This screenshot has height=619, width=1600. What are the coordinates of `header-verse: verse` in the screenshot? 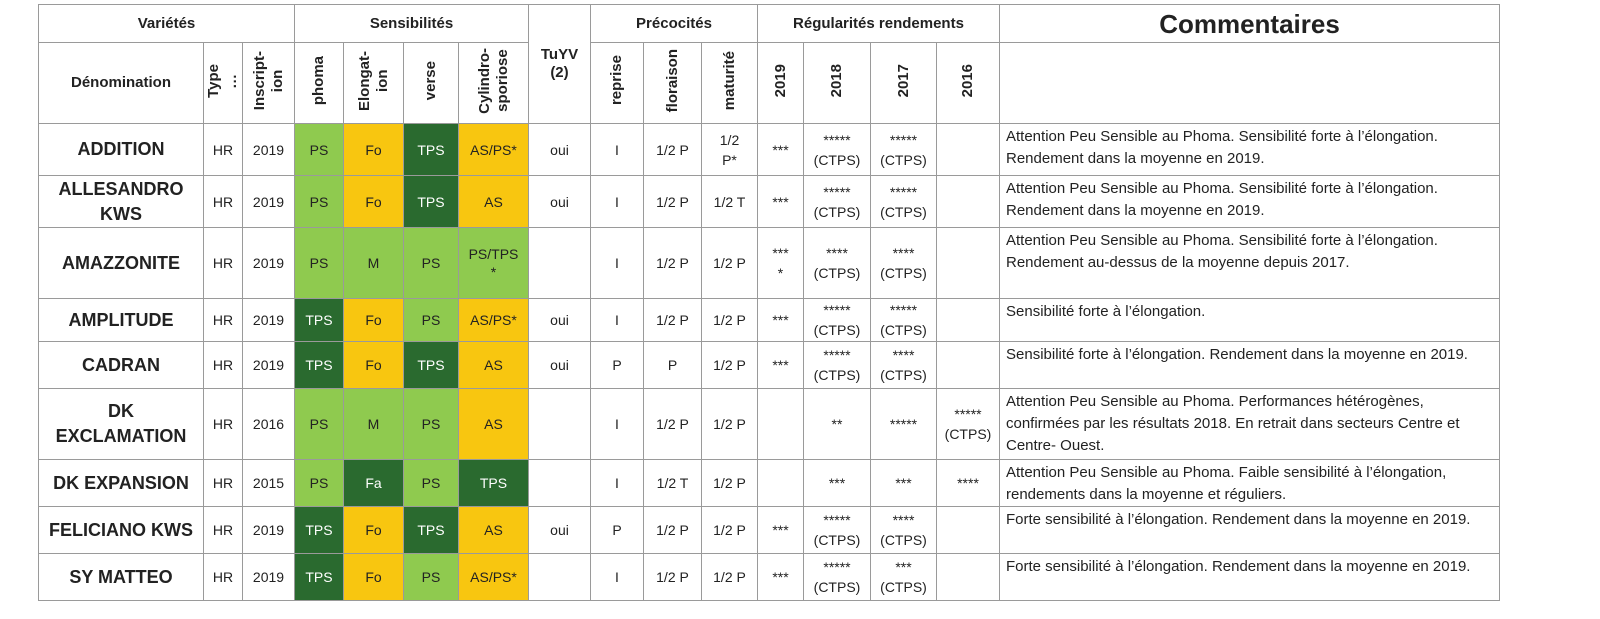 It's located at (431, 83).